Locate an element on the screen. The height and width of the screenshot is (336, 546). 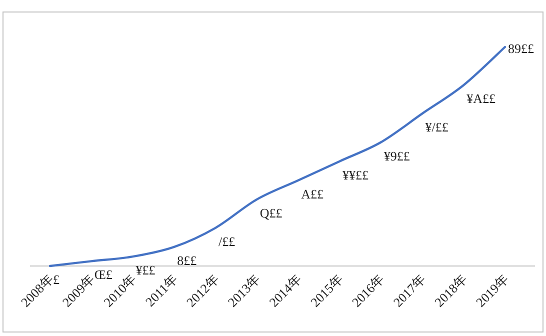
annotation: 8££ is located at coordinates (187, 260).